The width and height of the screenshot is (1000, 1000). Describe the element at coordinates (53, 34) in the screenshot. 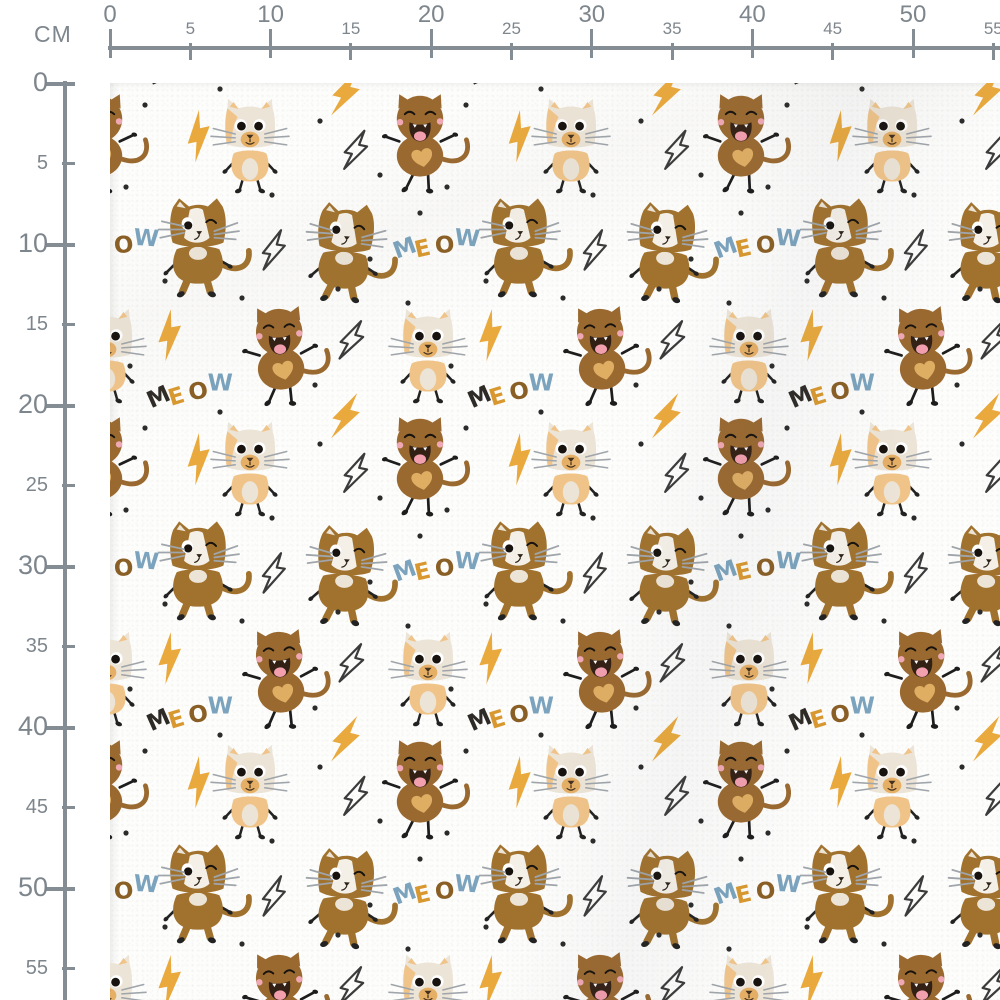

I see `ruler-unit-label: CM` at that location.